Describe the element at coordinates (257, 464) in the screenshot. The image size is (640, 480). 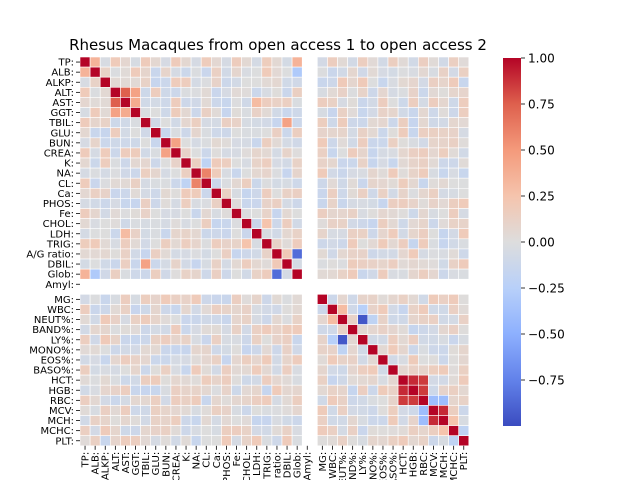
I see `x-tick-label: LDH:` at that location.